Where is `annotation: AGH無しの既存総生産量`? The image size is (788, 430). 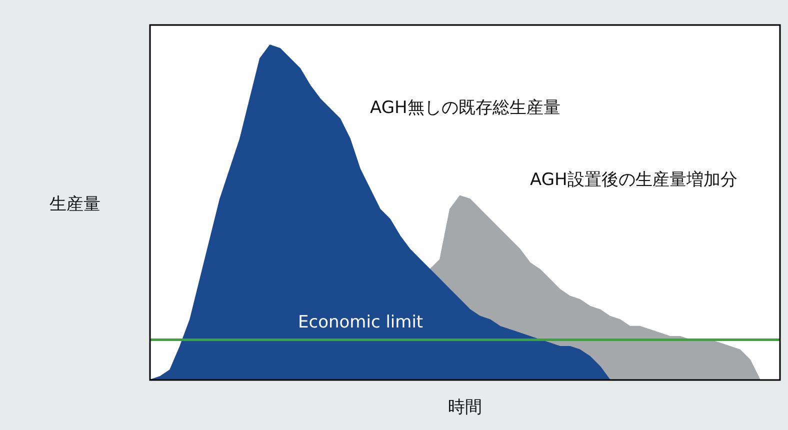 annotation: AGH無しの既存総生産量 is located at coordinates (465, 108).